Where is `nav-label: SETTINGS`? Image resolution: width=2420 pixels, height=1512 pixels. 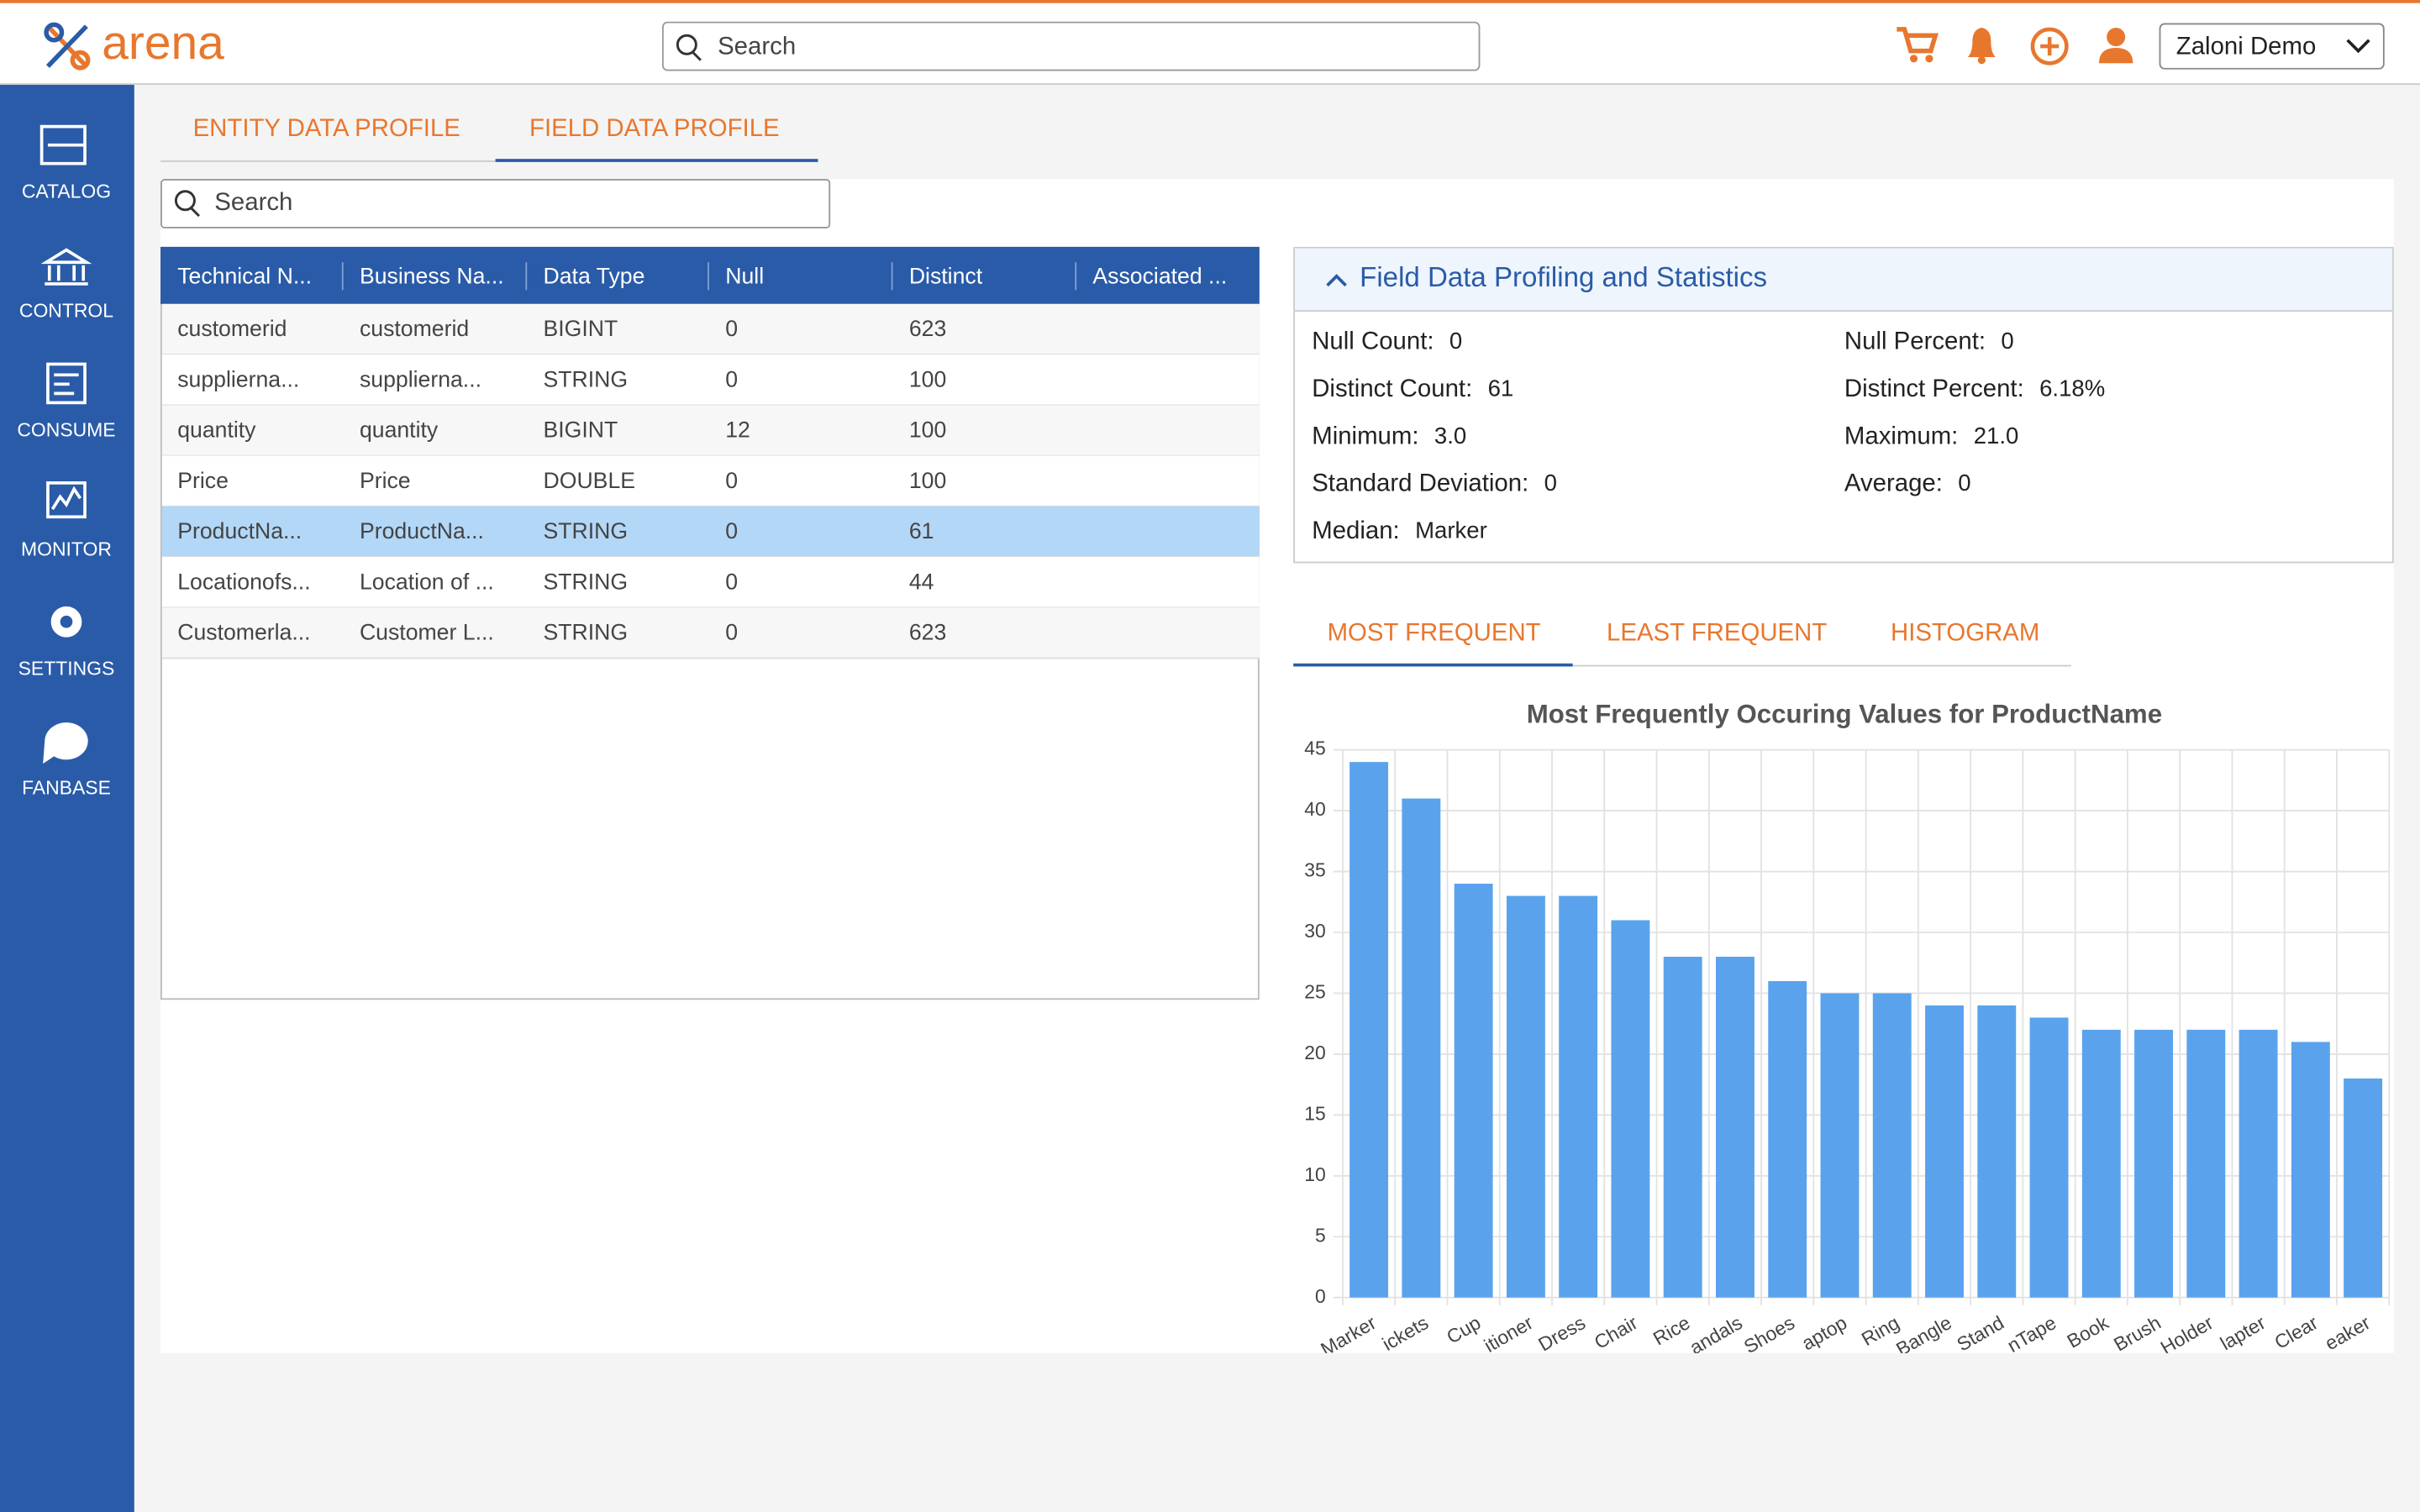
nav-label: SETTINGS is located at coordinates (66, 669).